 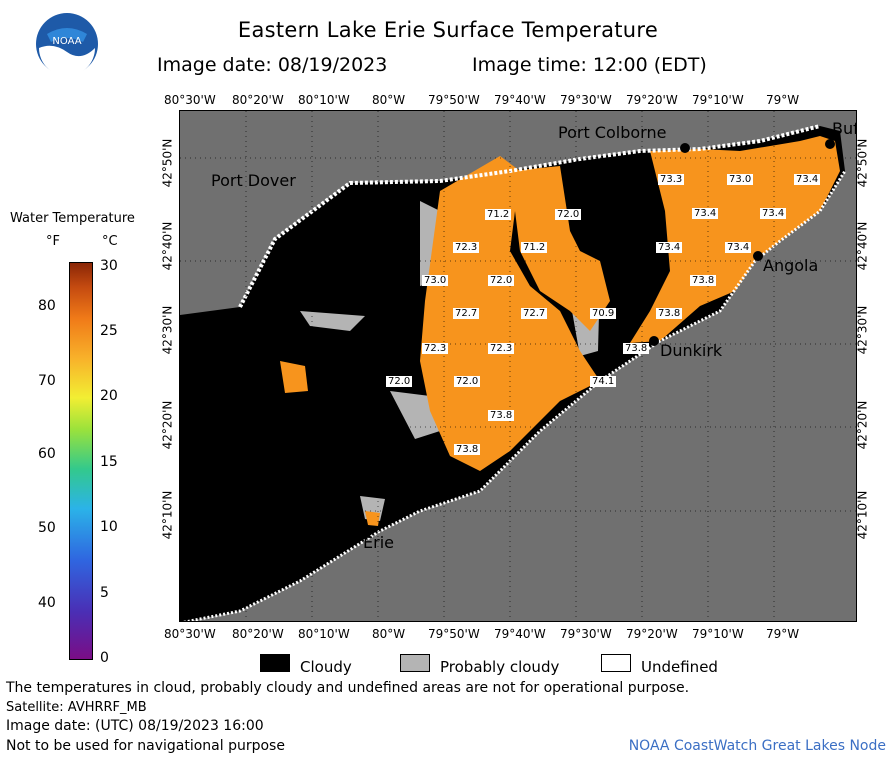 What do you see at coordinates (167, 330) in the screenshot?
I see `lat-label-left: 42°30'N` at bounding box center [167, 330].